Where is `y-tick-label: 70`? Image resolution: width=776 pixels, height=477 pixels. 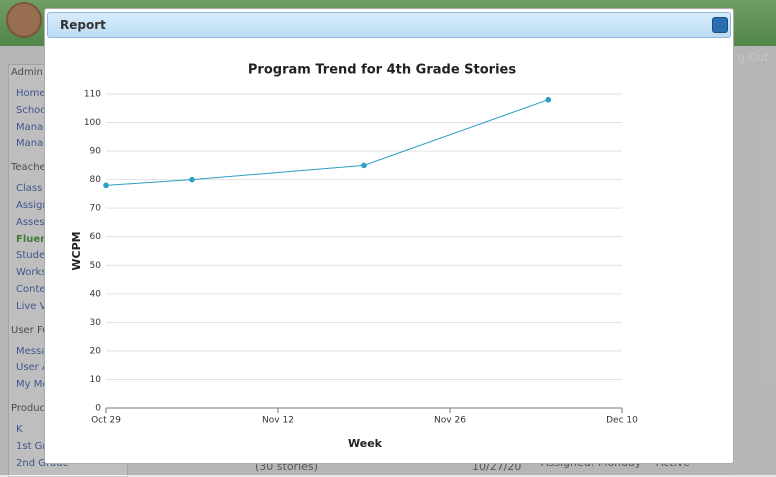 y-tick-label: 70 is located at coordinates (96, 209).